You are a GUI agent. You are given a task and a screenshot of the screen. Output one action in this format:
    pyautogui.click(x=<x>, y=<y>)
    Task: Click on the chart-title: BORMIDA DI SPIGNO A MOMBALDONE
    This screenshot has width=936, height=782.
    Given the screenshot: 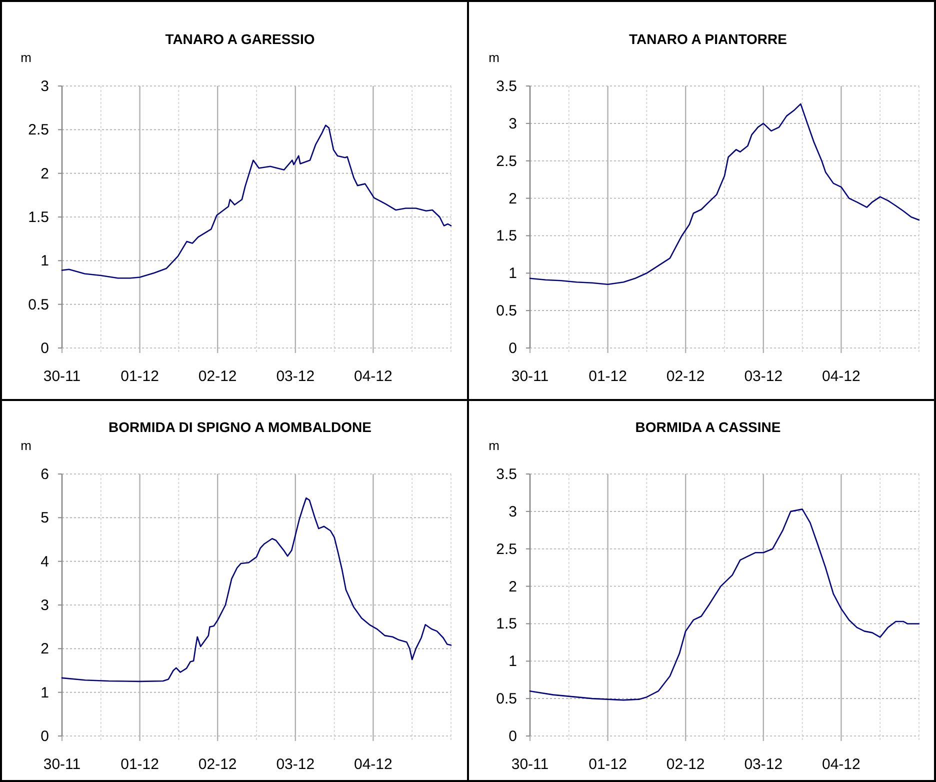 What is the action you would take?
    pyautogui.click(x=240, y=427)
    